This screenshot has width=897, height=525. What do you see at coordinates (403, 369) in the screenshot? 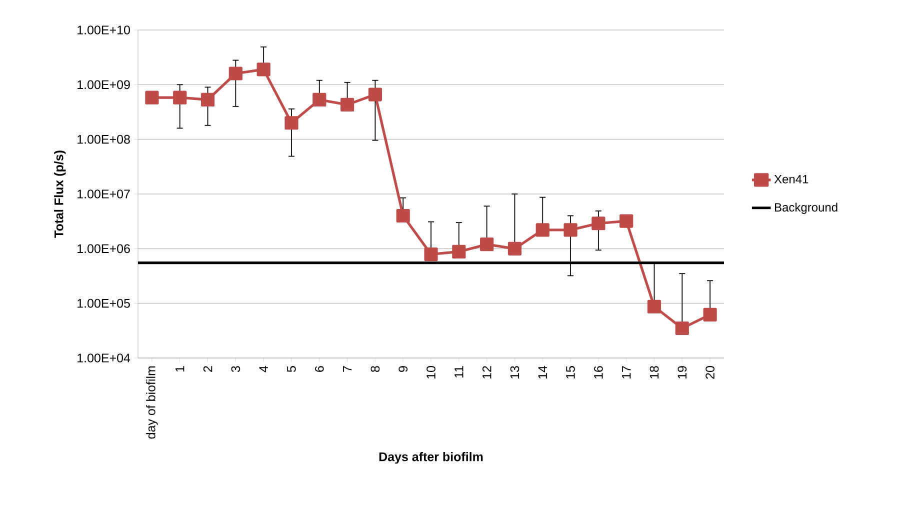
I see `x-tick-label: 9` at bounding box center [403, 369].